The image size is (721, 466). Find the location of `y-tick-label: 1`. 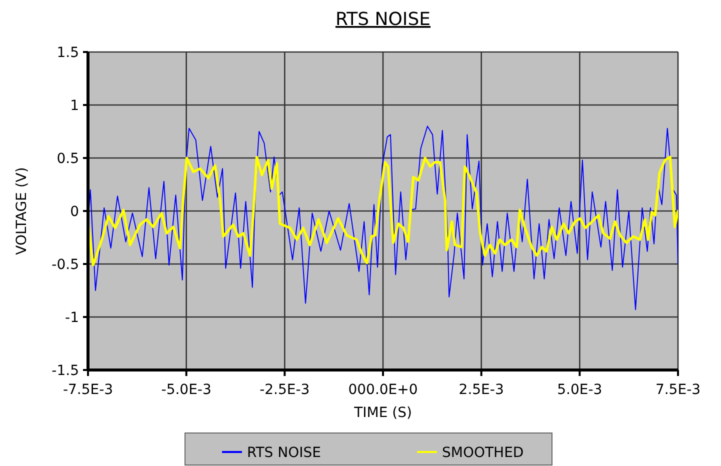

y-tick-label: 1 is located at coordinates (74, 106).